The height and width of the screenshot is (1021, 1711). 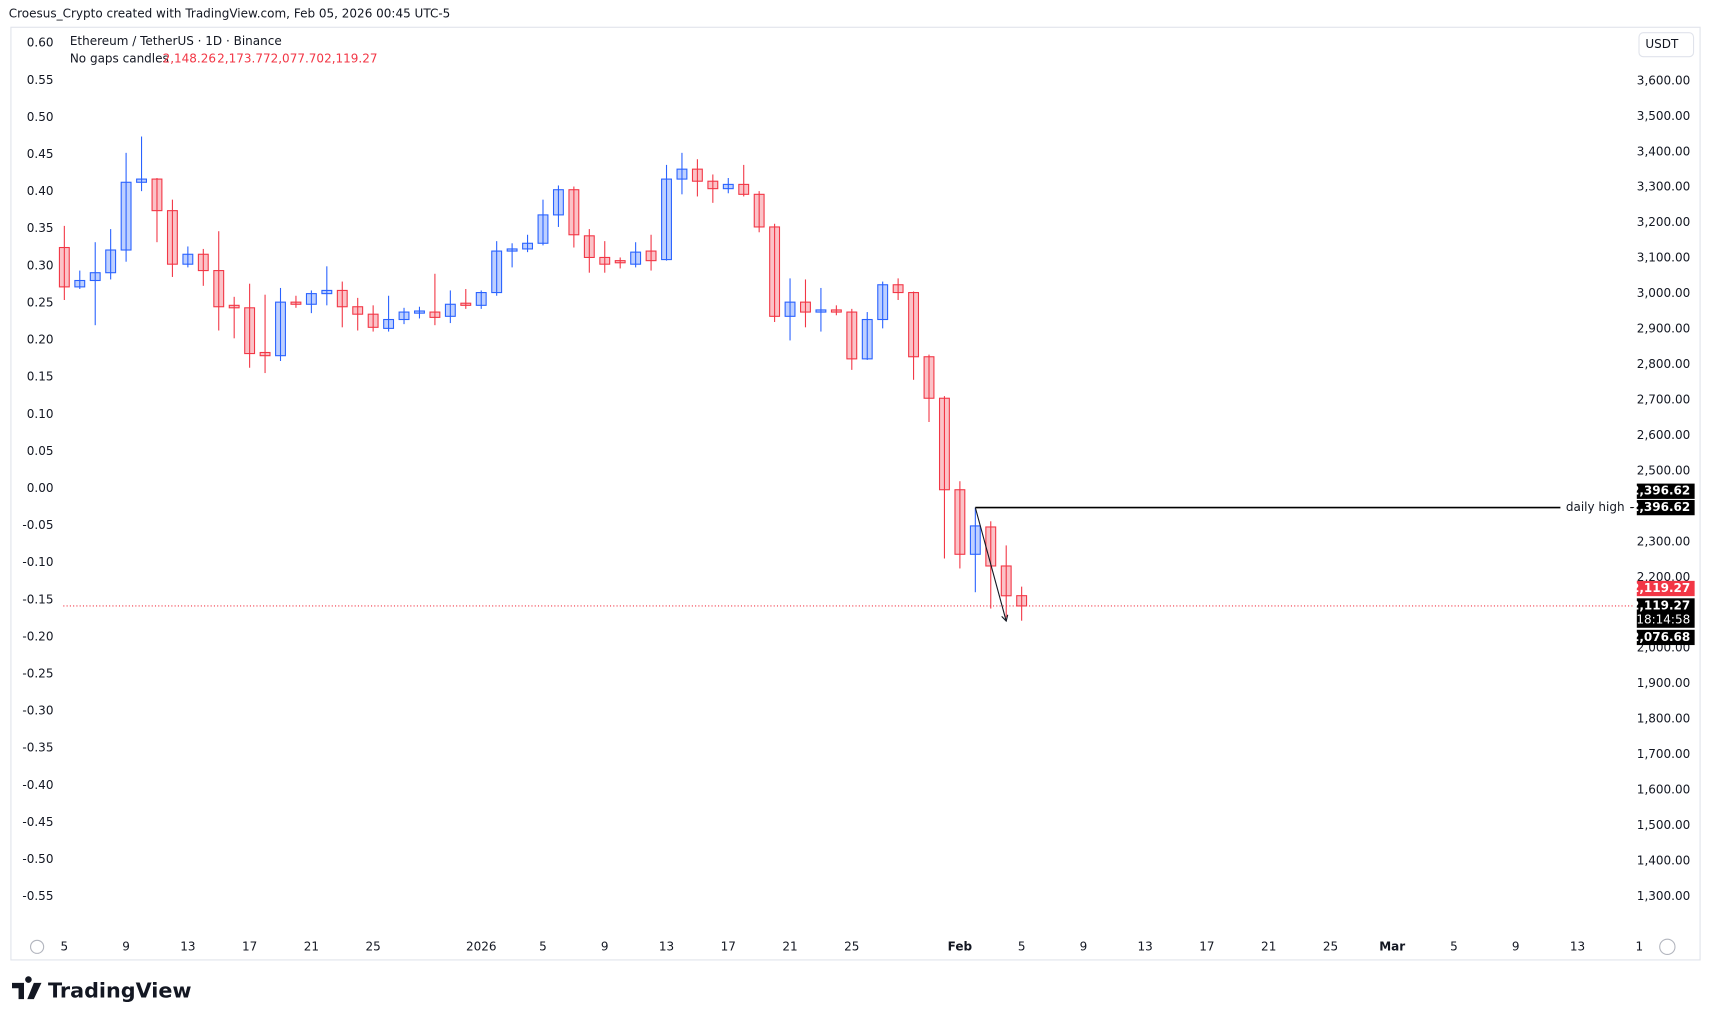 I want to click on y2-tick-label: 0.15, so click(x=40, y=377).